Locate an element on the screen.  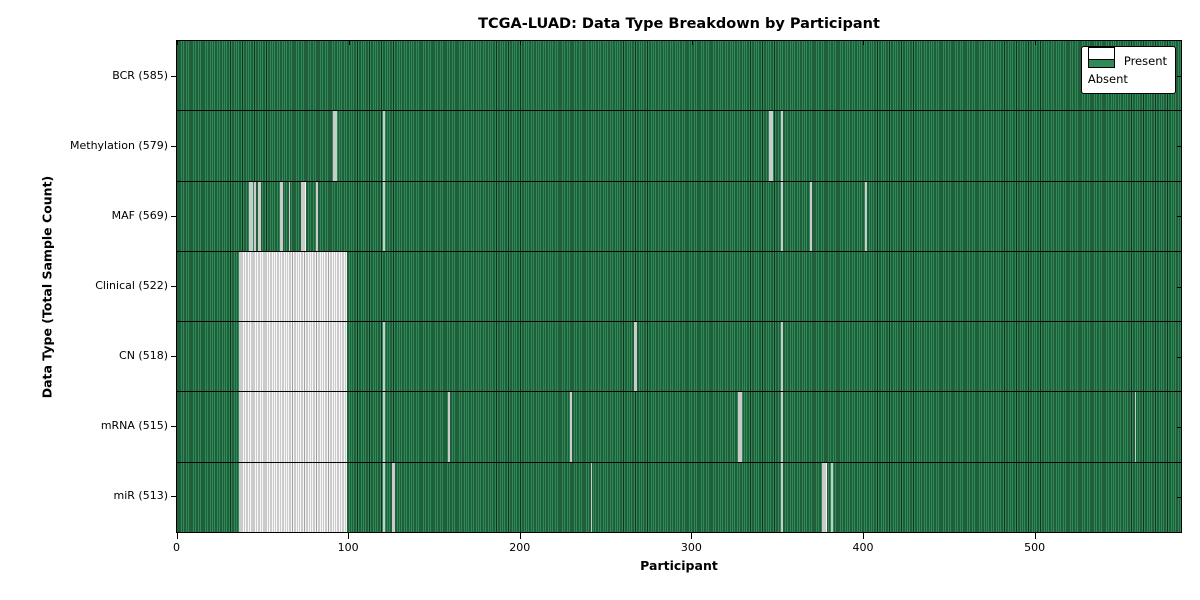
legend-item-absent: Absent is located at coordinates (1127, 67).